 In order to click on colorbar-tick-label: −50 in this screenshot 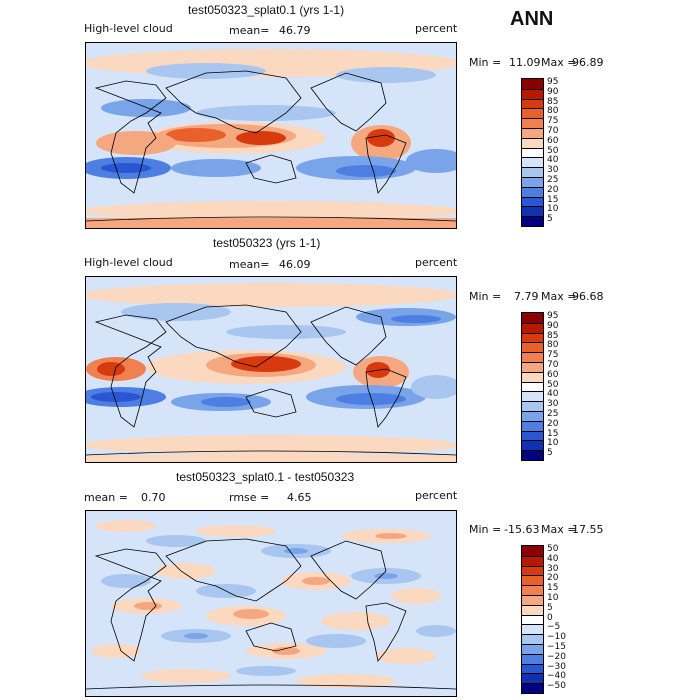, I will do `click(556, 686)`.